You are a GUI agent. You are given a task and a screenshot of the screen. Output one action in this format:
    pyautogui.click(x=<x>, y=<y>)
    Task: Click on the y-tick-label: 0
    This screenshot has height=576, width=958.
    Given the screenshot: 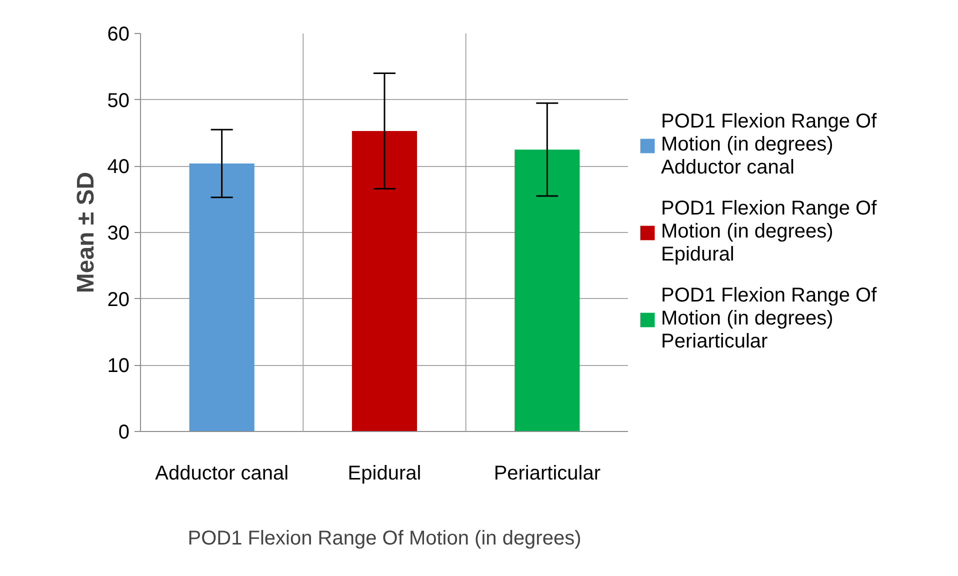 What is the action you would take?
    pyautogui.click(x=124, y=433)
    